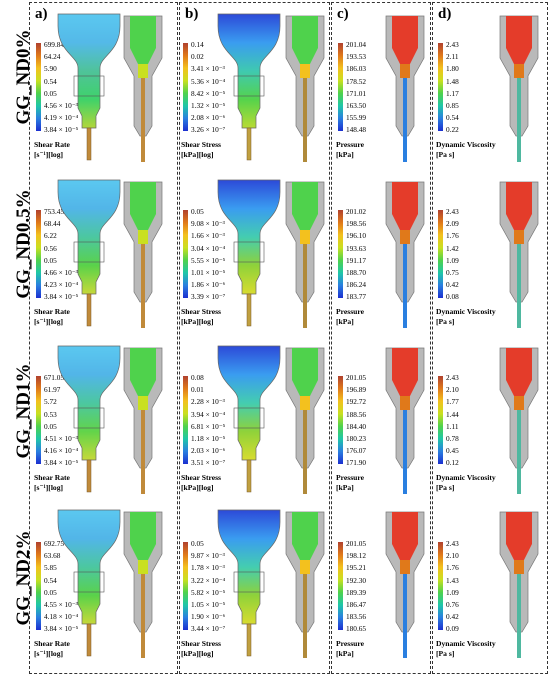 Image resolution: width=550 pixels, height=676 pixels. What do you see at coordinates (208, 285) in the screenshot?
I see `colorbar-tick-label: 1.86 × 10⁻⁶` at bounding box center [208, 285].